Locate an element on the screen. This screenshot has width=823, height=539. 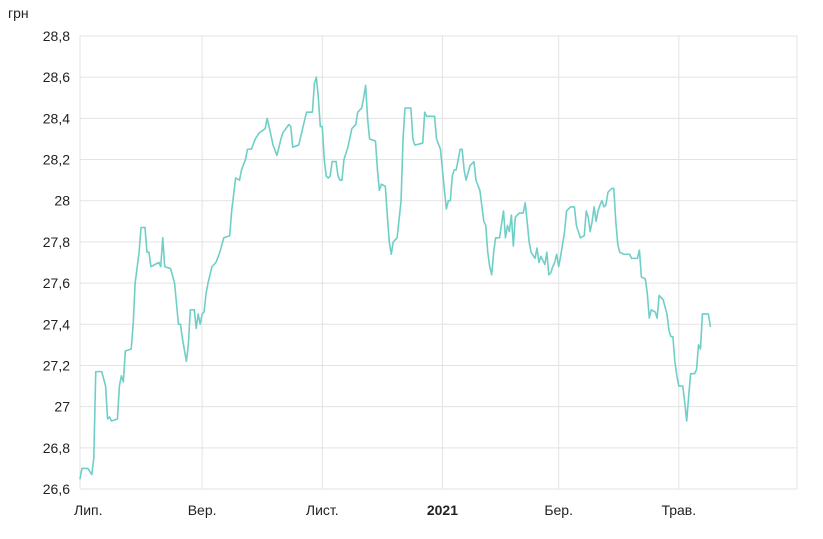
x-axis-tick-labels: Лип. Вер. Лист. 2021 Бер. Трав. is located at coordinates (385, 510).